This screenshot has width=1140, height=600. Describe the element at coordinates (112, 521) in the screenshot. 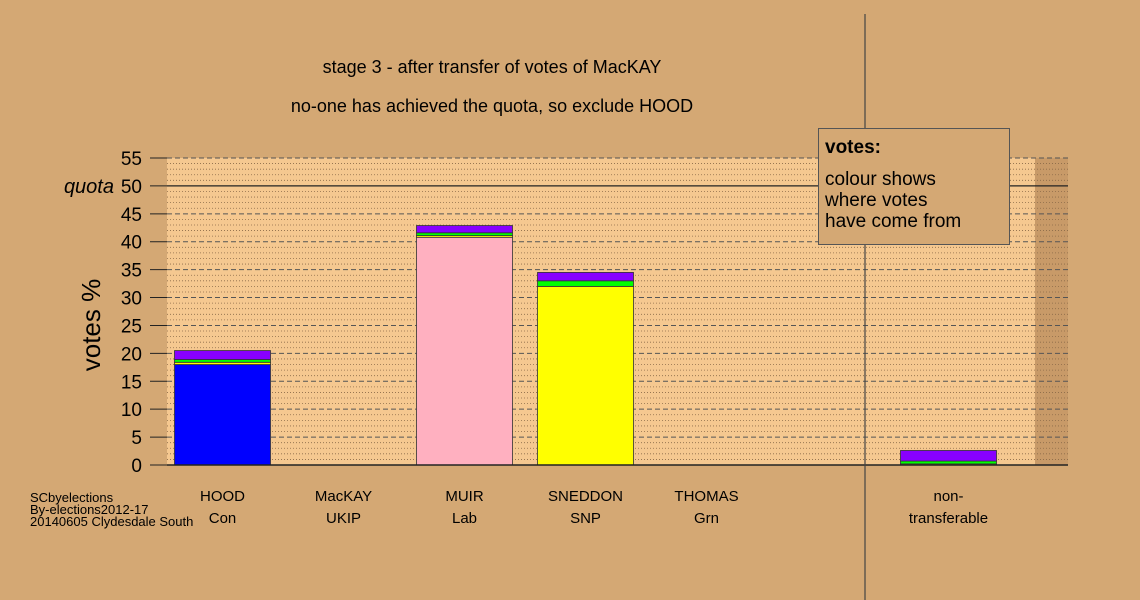

I see `footer-line-3: 20140605 Clydesdale South` at that location.